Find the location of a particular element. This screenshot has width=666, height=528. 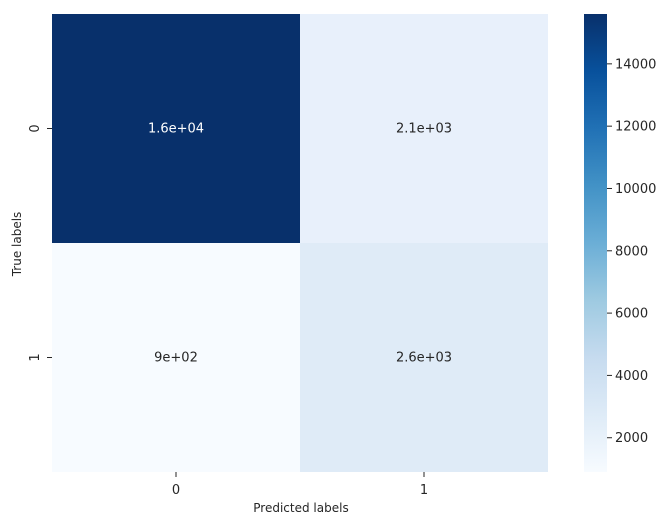

cell-annotation-1-1: 2.6e+03 is located at coordinates (424, 358).